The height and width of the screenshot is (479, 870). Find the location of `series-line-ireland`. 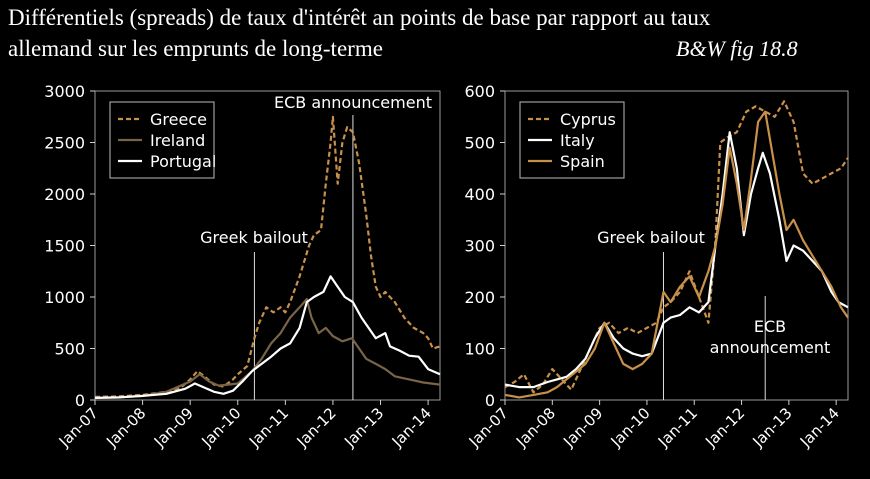

series-line-ireland is located at coordinates (267, 348).